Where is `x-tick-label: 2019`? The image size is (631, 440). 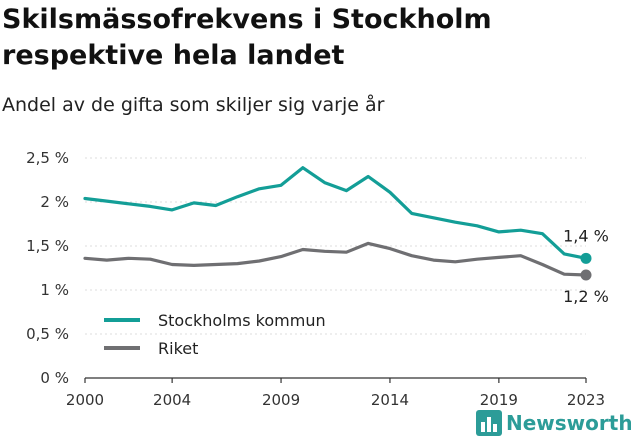 x-tick-label: 2019 is located at coordinates (499, 400).